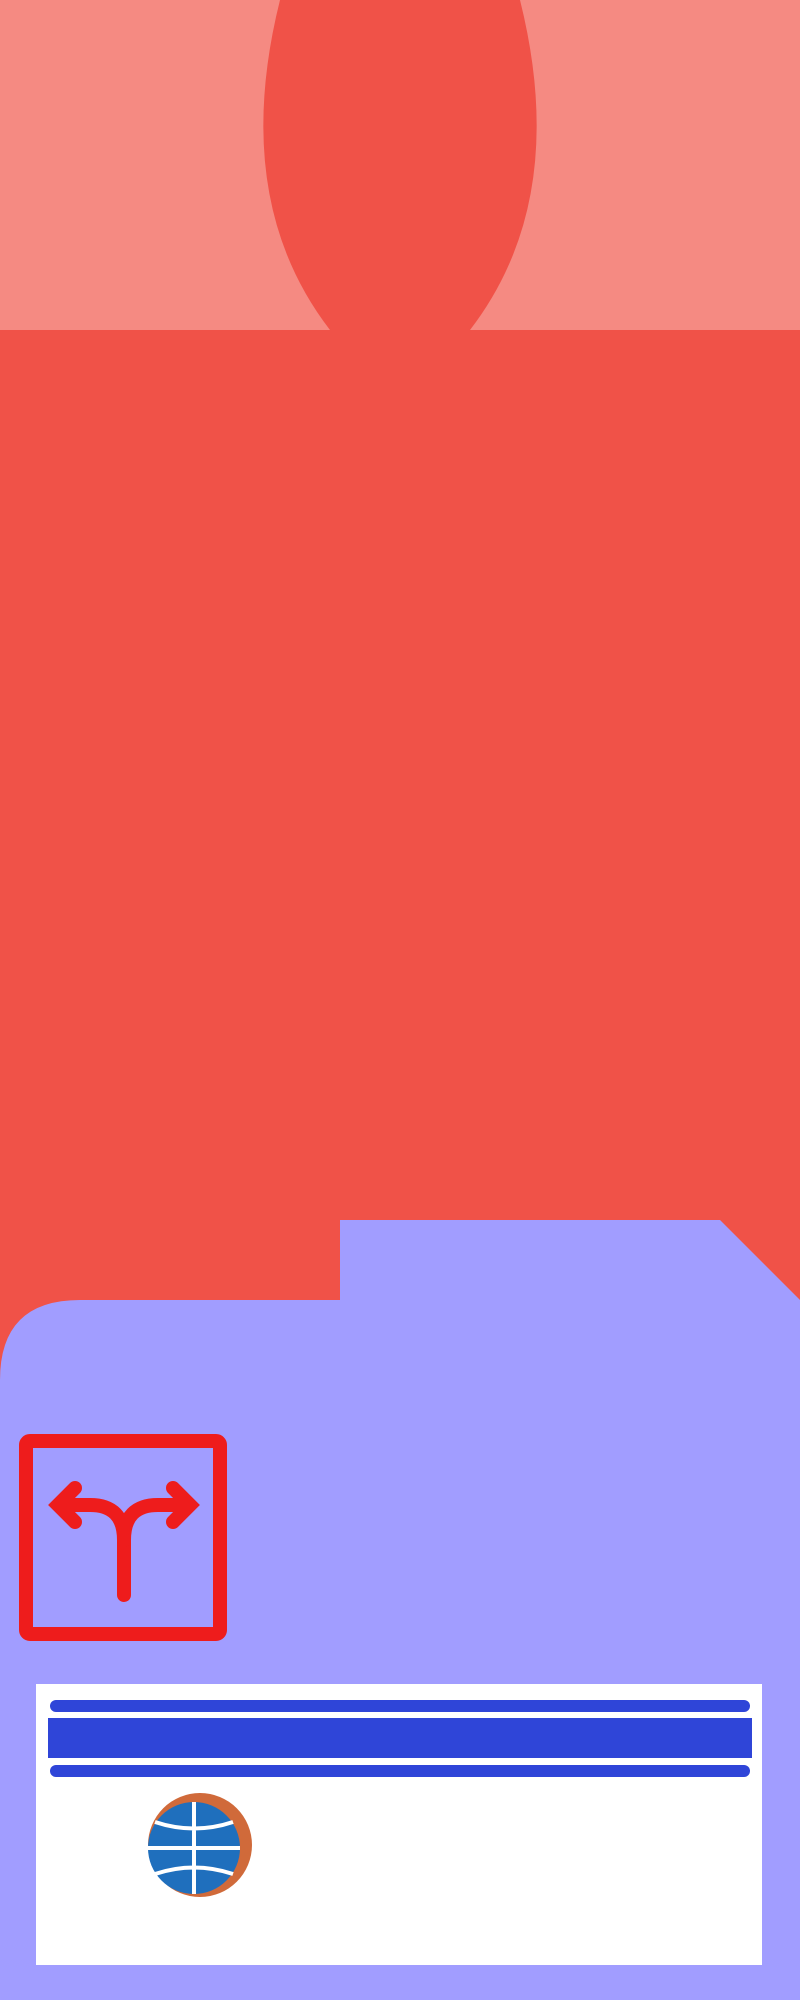 This screenshot has height=2004, width=800. I want to click on split-arrow-icon, so click(124, 1541).